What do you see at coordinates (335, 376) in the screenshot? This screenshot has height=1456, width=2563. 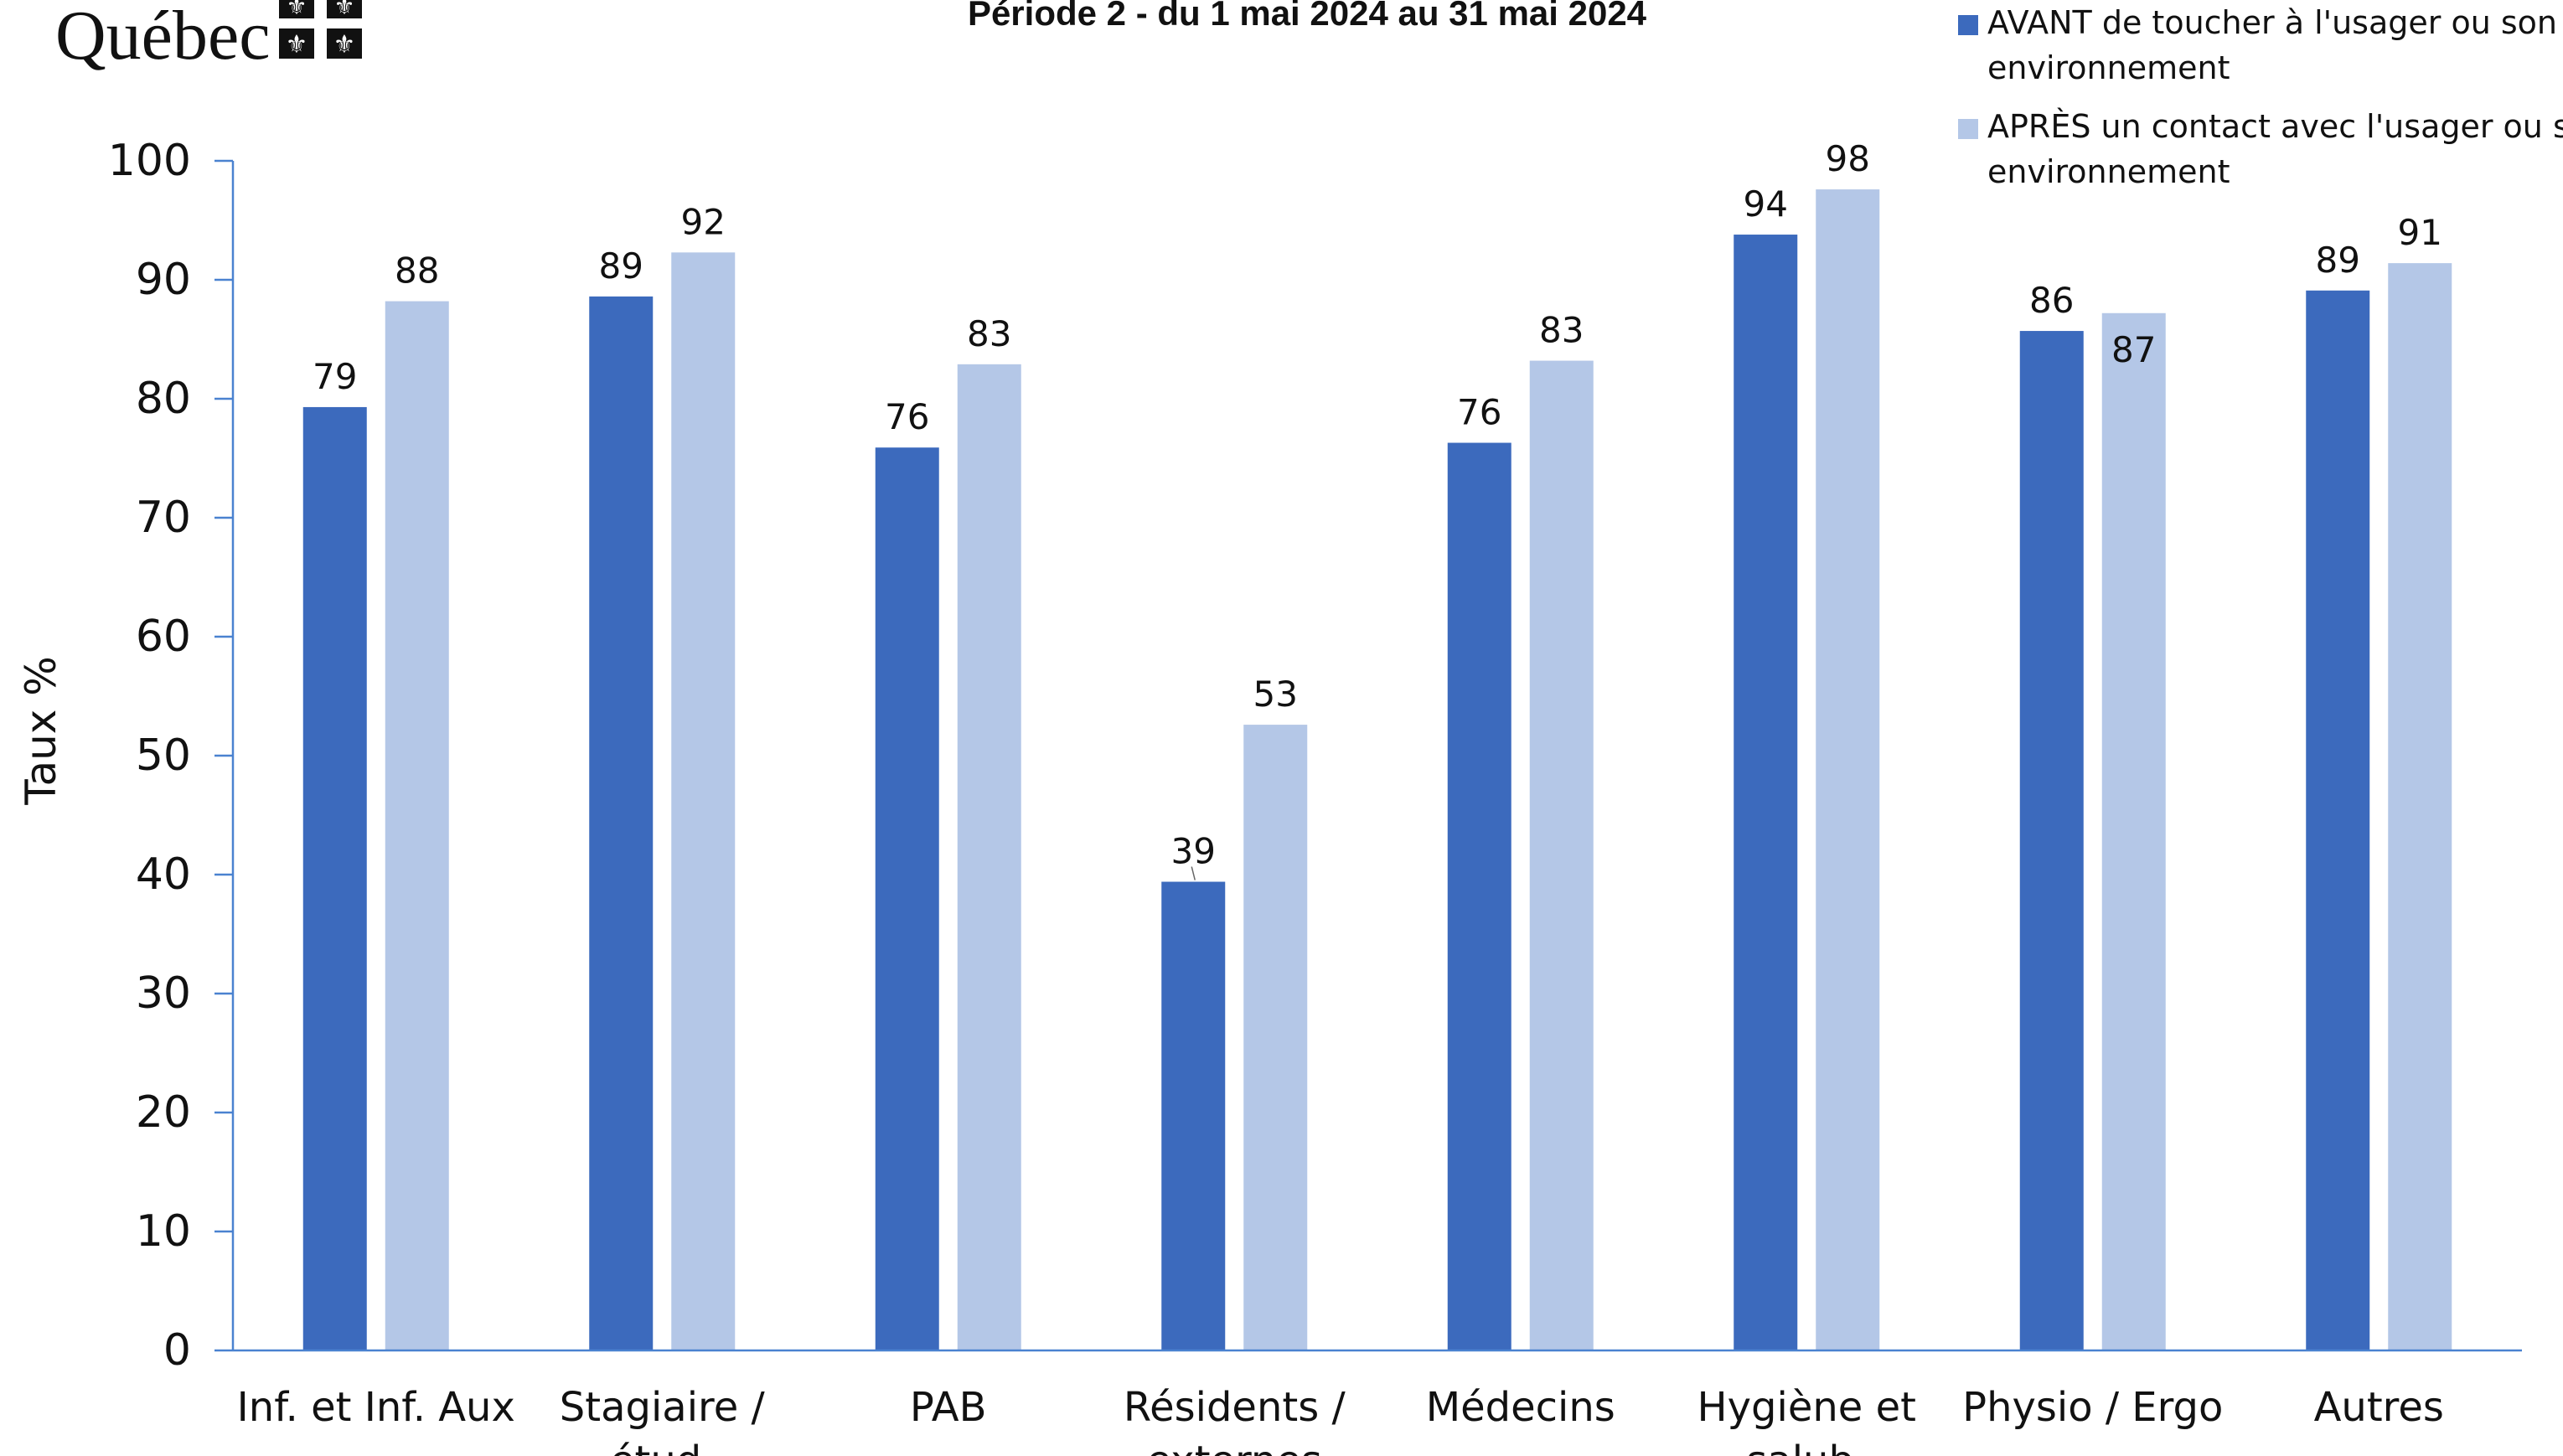 I see `data-label: 79` at bounding box center [335, 376].